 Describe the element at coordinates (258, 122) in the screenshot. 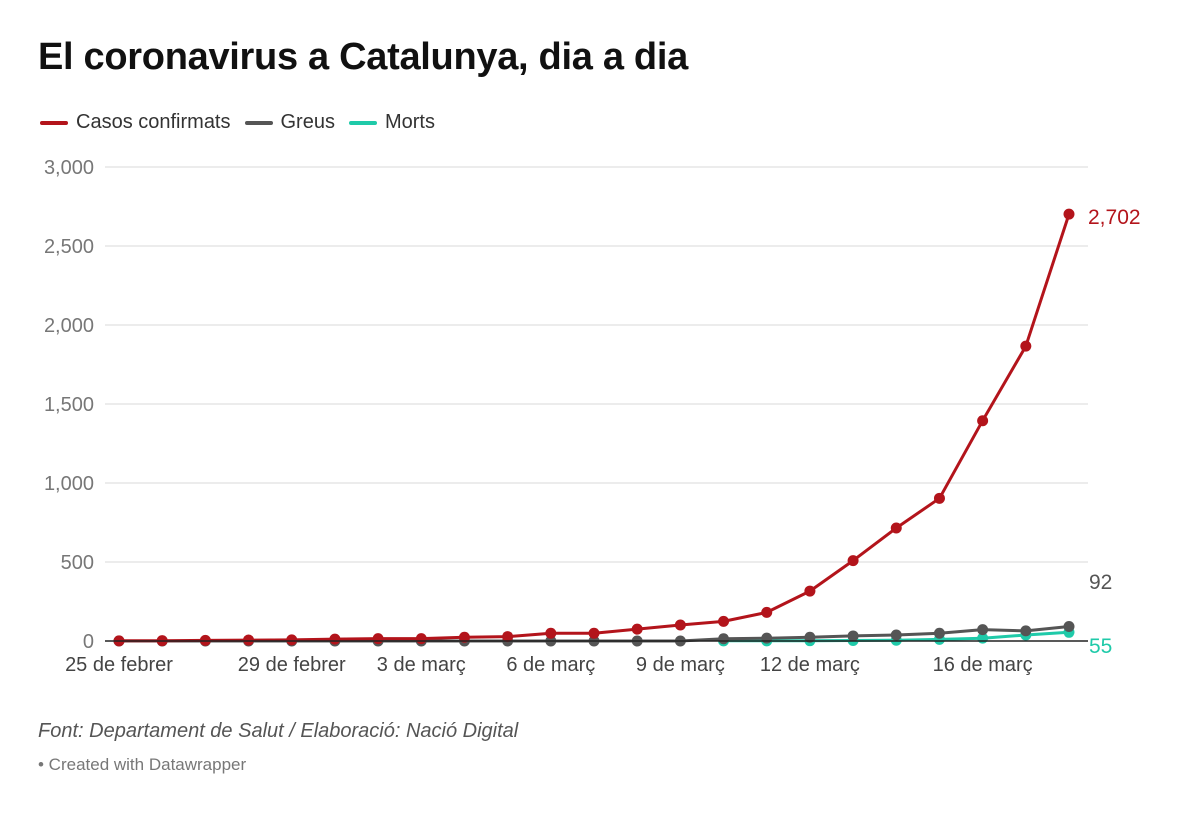

I see `legend-swatch-greus` at that location.